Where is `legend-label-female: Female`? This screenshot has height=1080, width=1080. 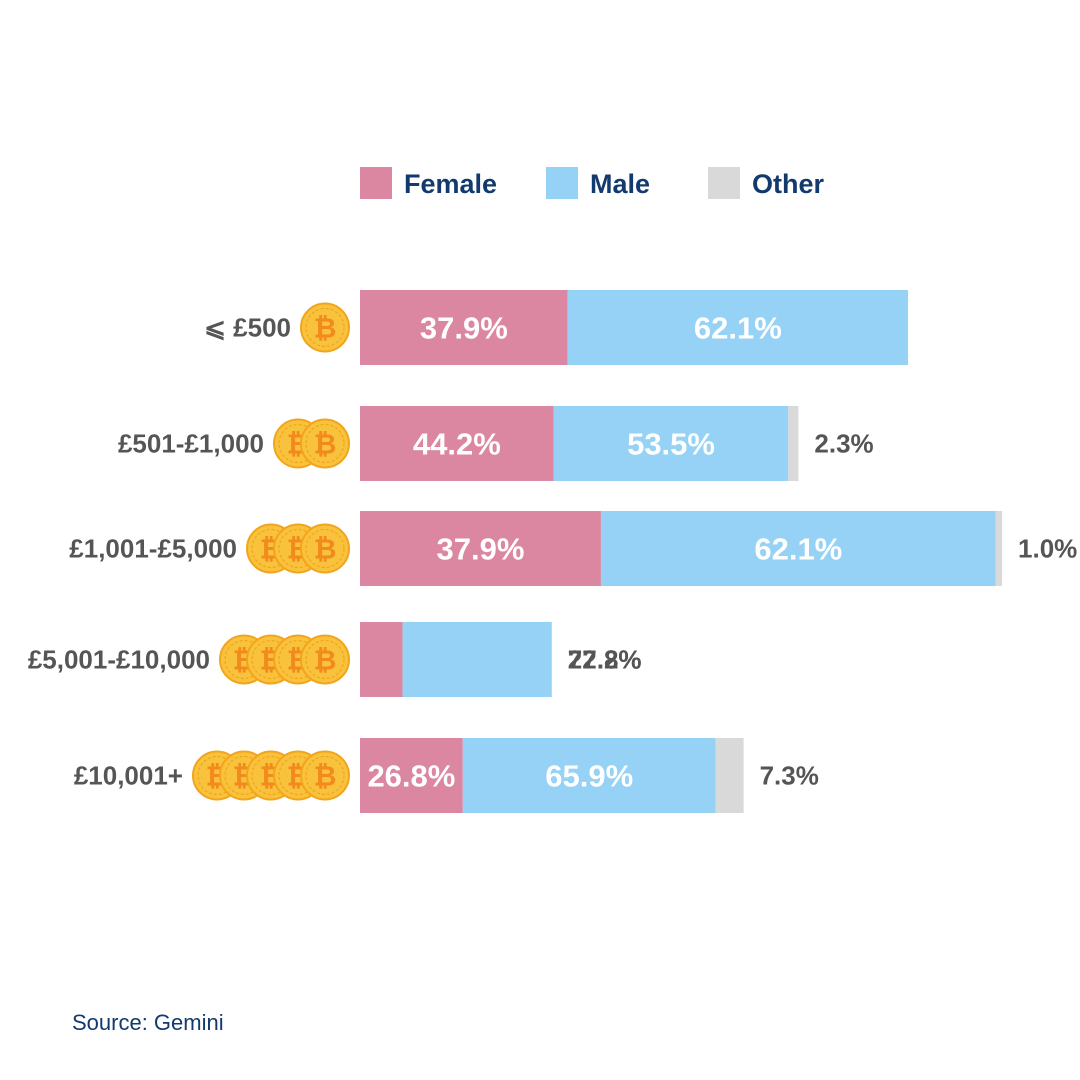 legend-label-female: Female is located at coordinates (450, 184).